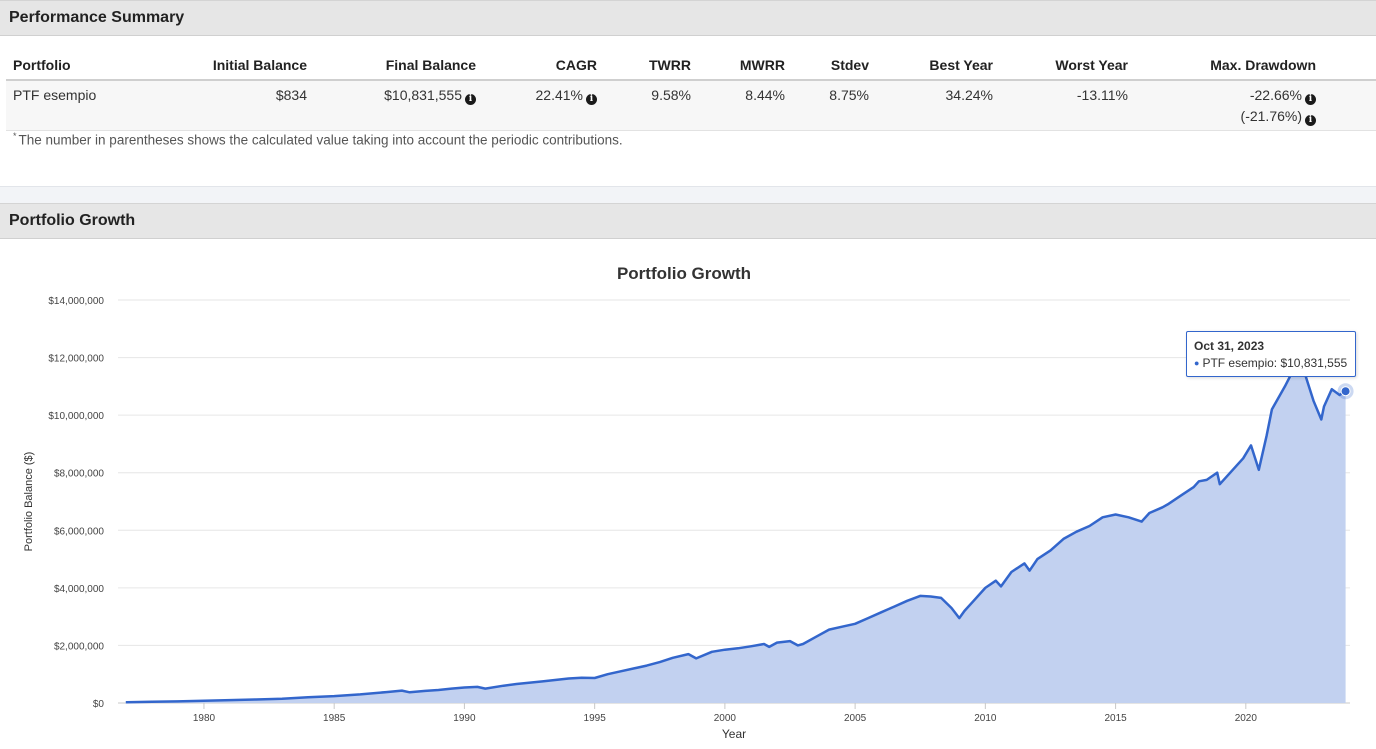  I want to click on x-tick-label: 1995, so click(595, 718).